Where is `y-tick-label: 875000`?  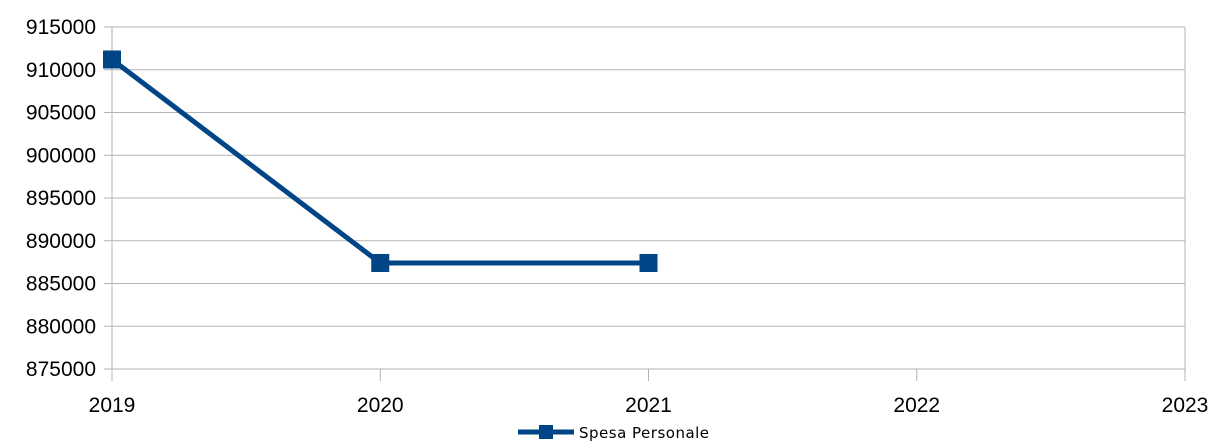 y-tick-label: 875000 is located at coordinates (61, 369).